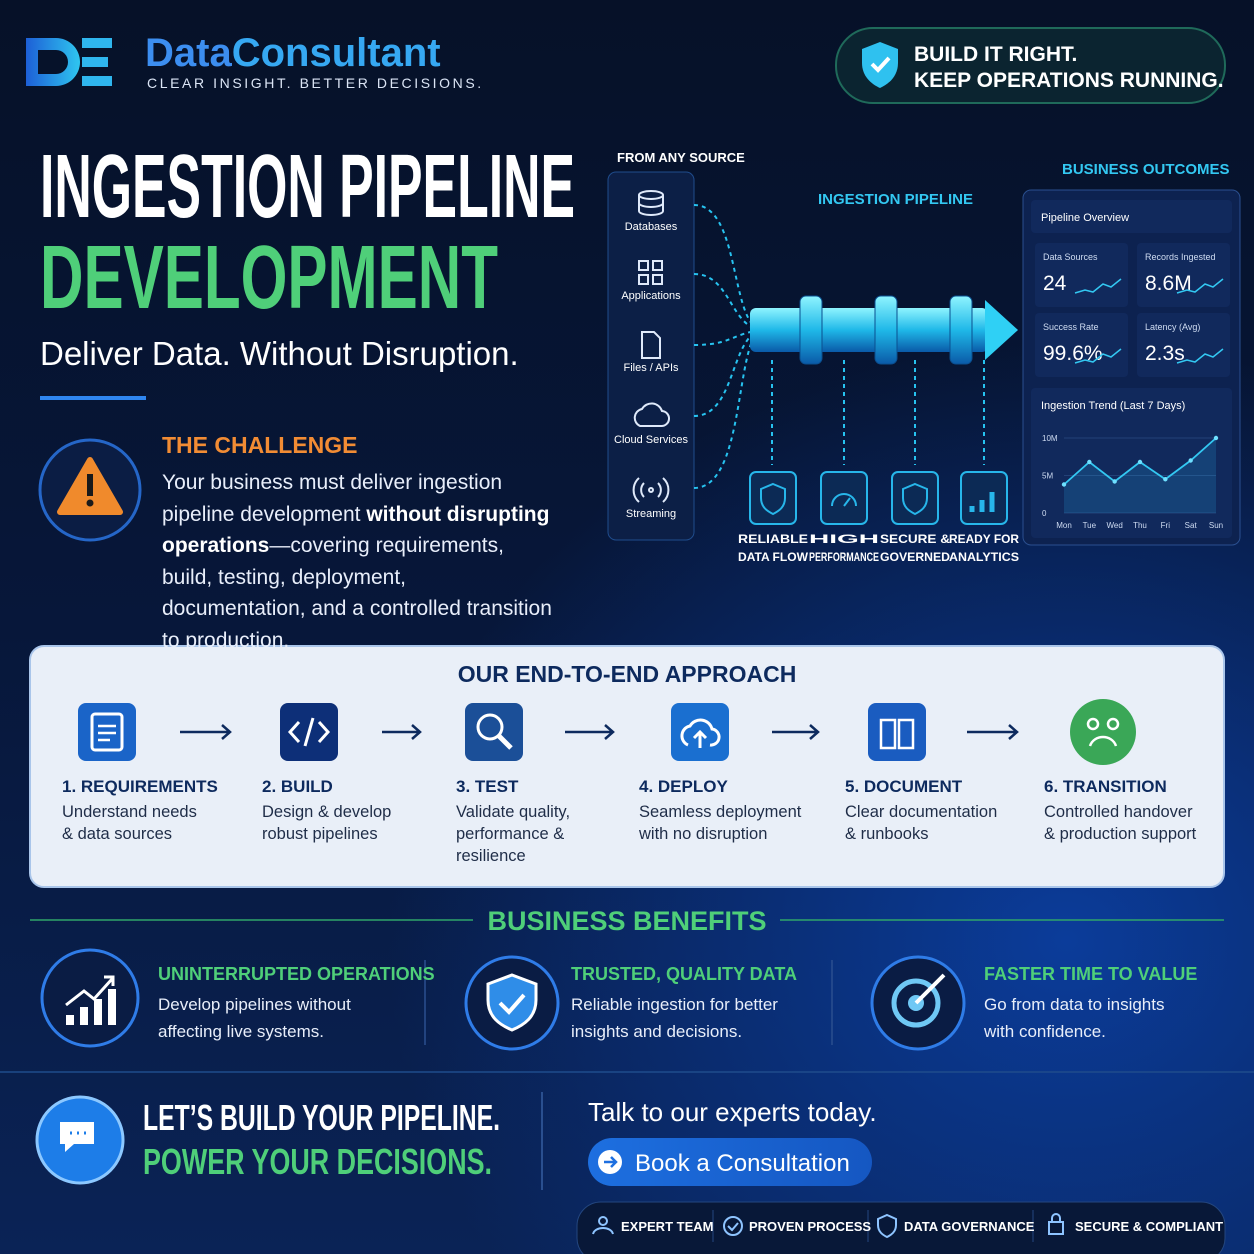  Describe the element at coordinates (844, 539) in the screenshot. I see `feature-label: HIGH` at that location.